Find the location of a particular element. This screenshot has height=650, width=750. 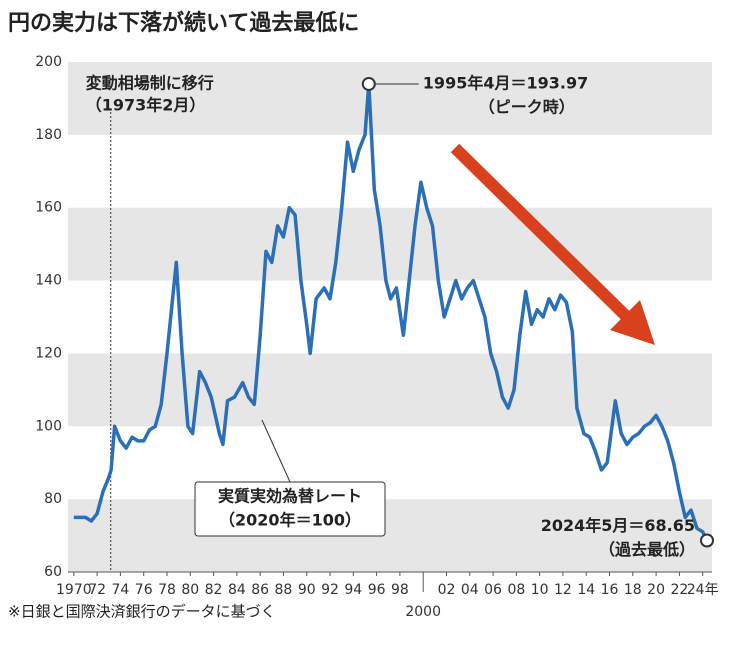

series-label: （2020年＝100） is located at coordinates (290, 520).